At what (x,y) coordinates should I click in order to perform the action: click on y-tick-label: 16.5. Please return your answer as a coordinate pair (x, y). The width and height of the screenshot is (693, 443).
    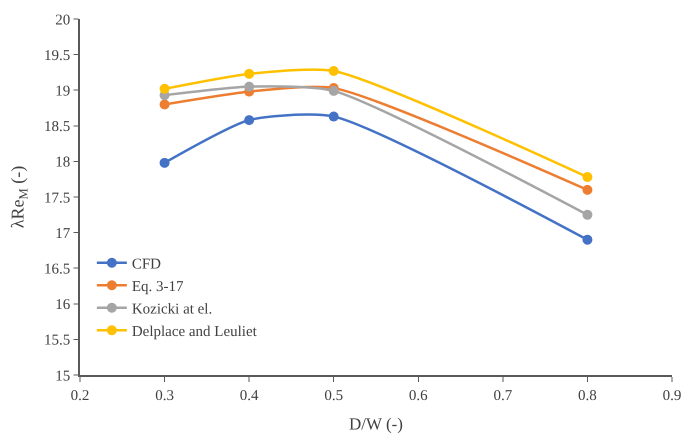
    Looking at the image, I should click on (57, 269).